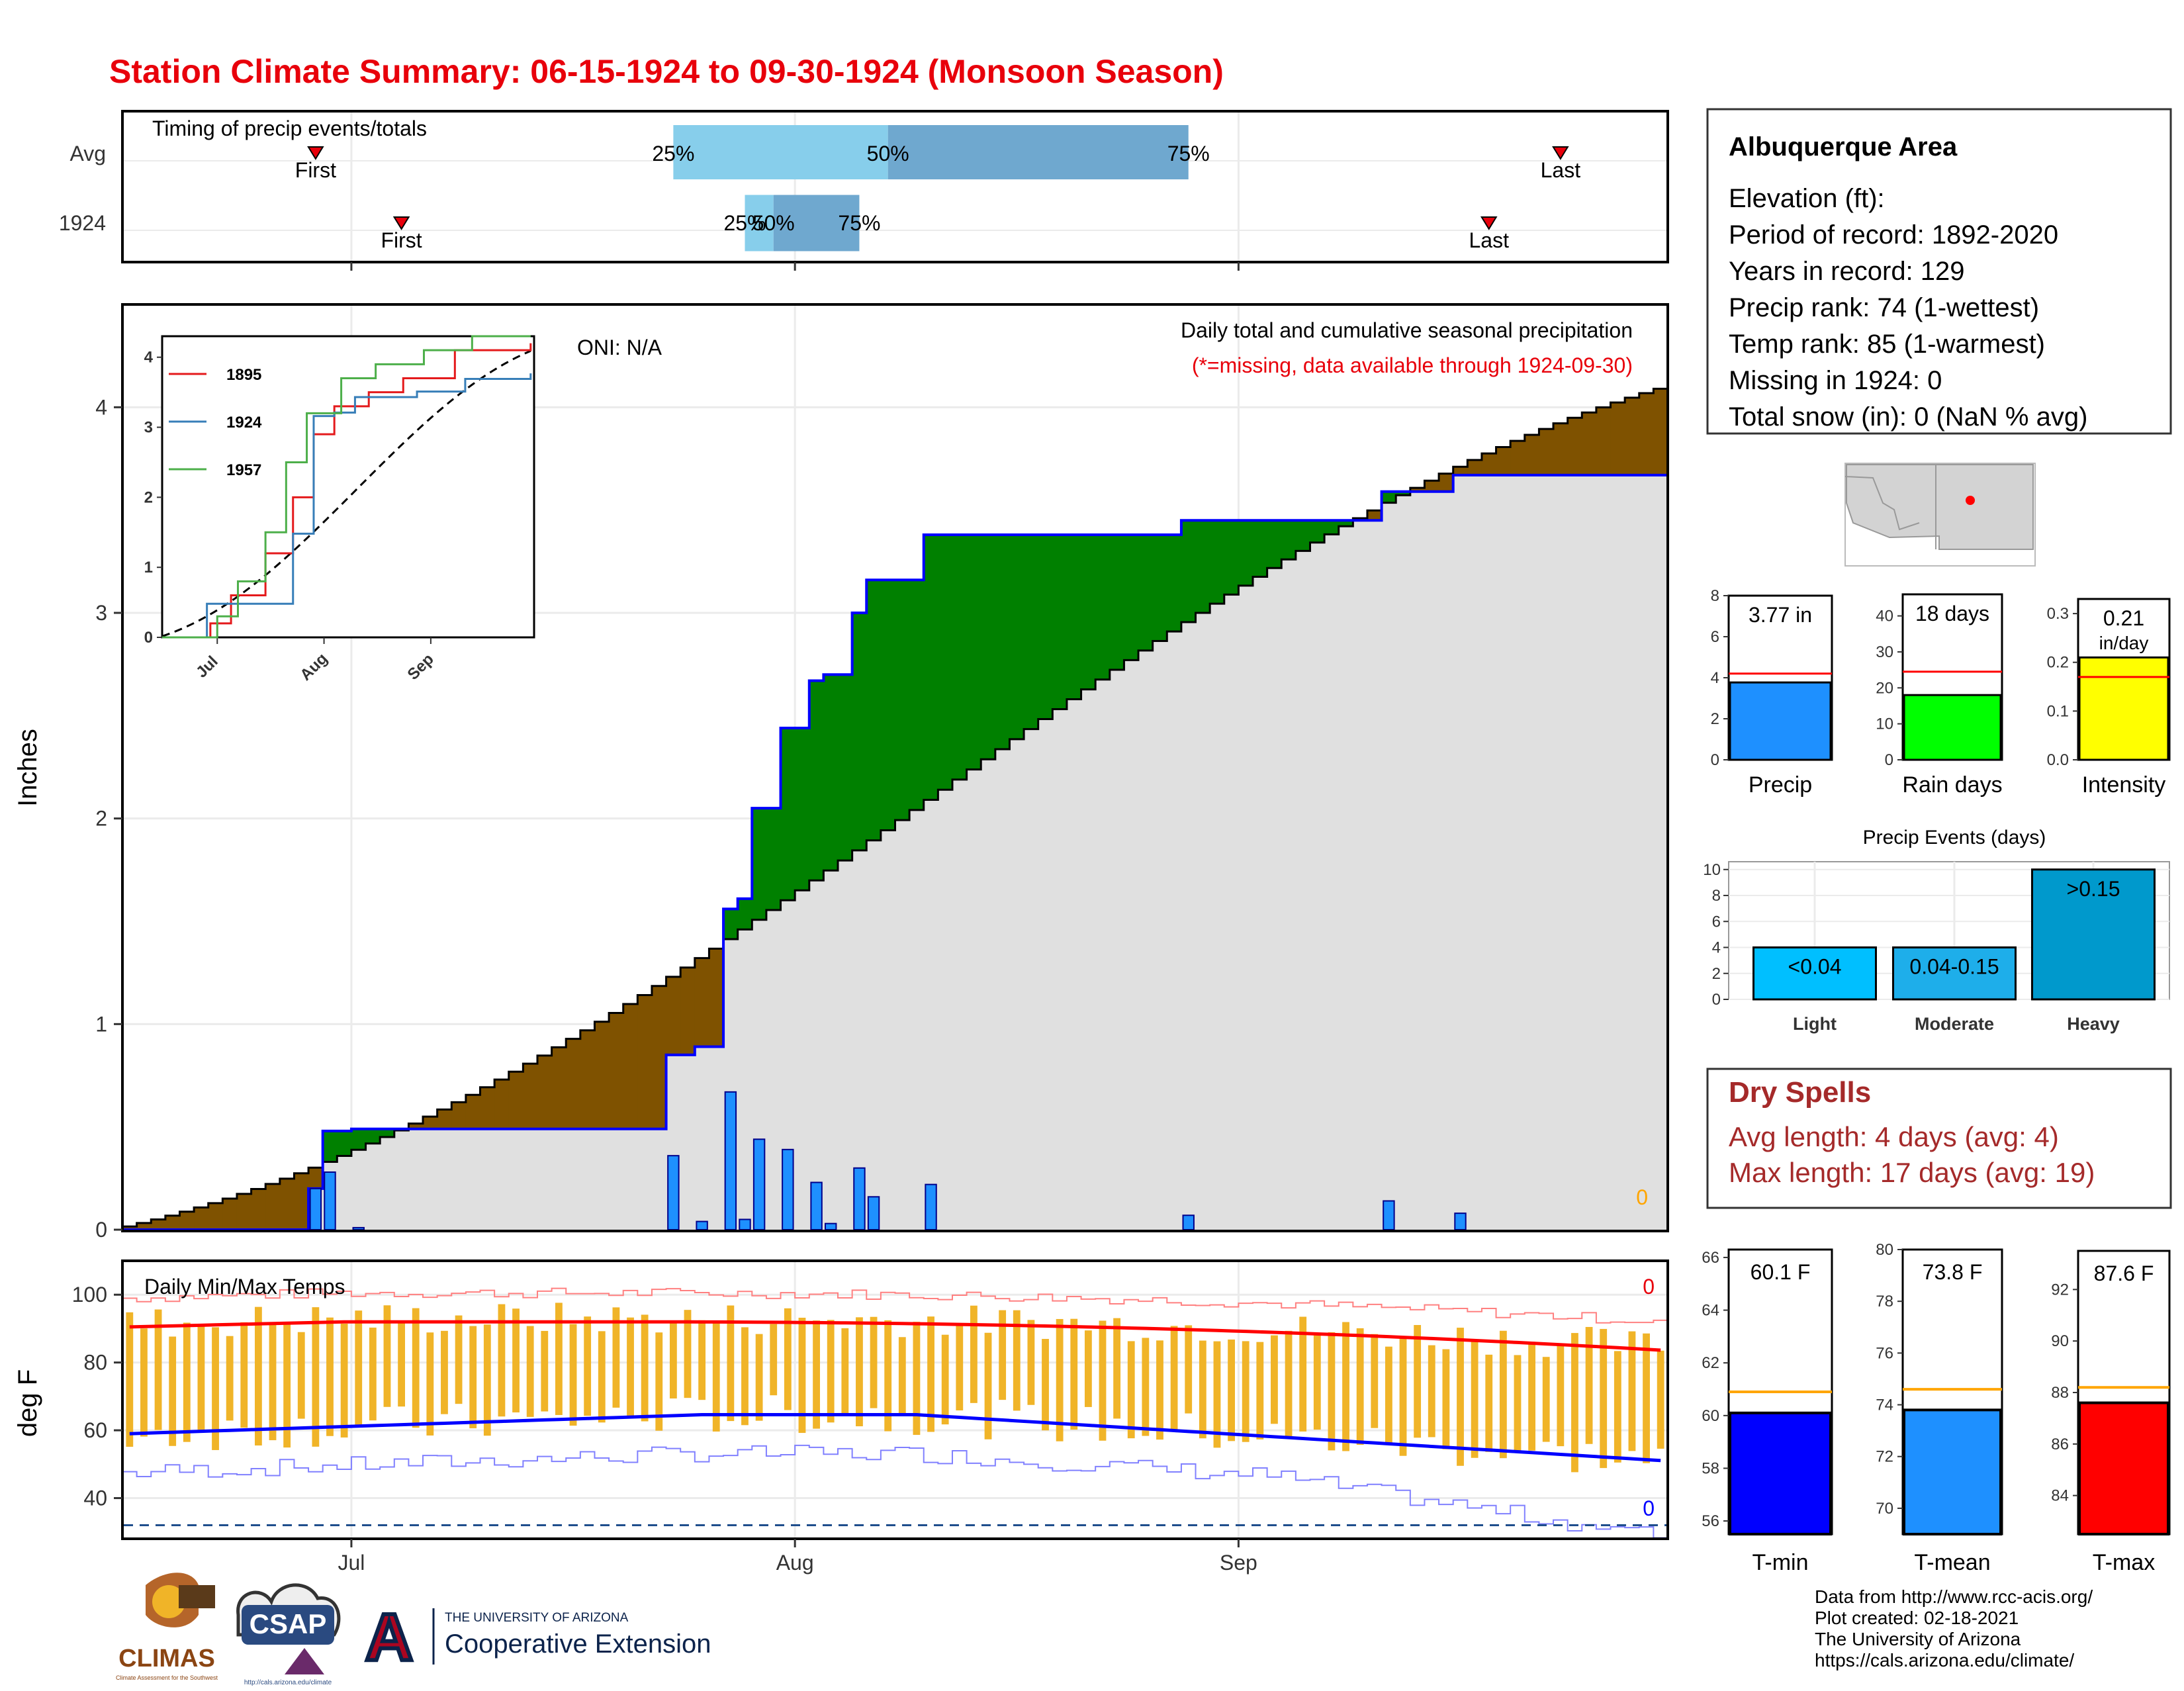  What do you see at coordinates (1780, 615) in the screenshot?
I see `summary-bar-value-label: 3.77 in` at bounding box center [1780, 615].